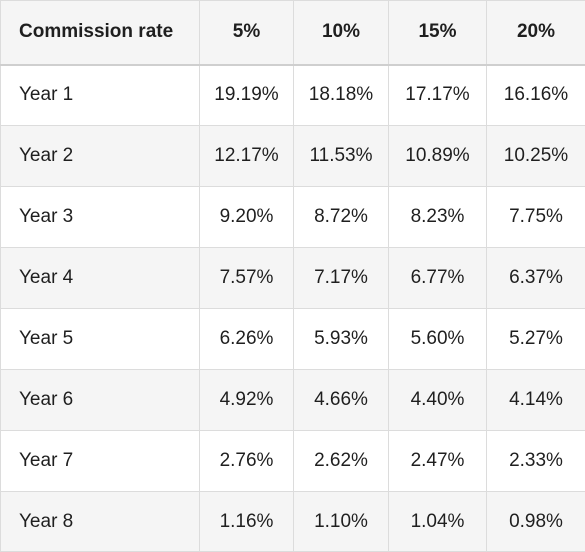  I want to click on table-cell: 18.18%, so click(341, 95).